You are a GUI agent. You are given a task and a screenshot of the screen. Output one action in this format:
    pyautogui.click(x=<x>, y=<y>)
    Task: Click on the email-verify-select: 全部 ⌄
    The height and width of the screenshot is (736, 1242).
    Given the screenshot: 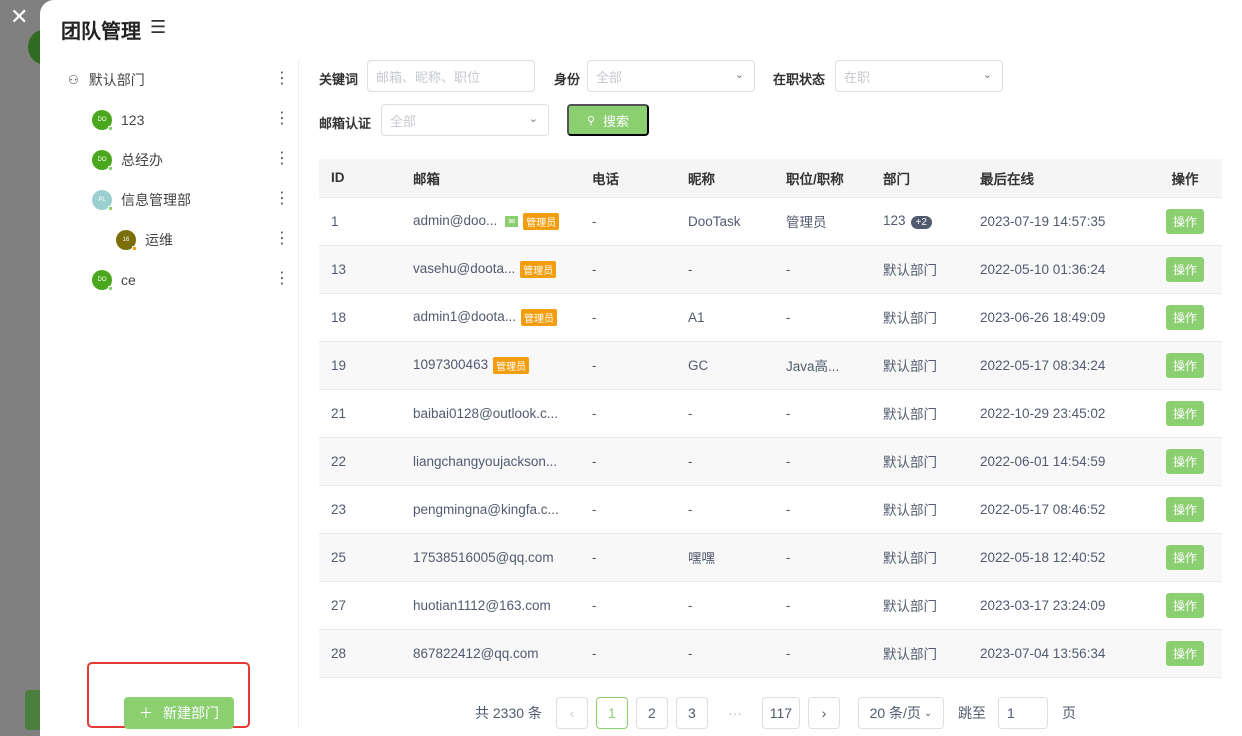 What is the action you would take?
    pyautogui.click(x=465, y=120)
    